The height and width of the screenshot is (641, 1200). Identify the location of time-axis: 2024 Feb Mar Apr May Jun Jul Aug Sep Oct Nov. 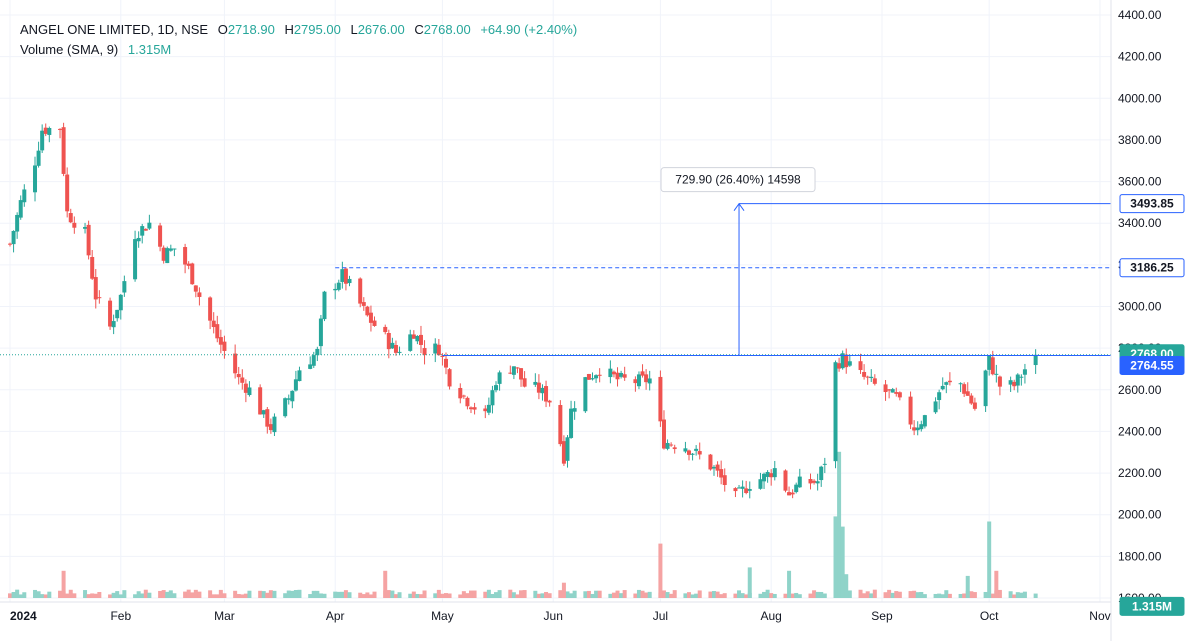
(555, 612).